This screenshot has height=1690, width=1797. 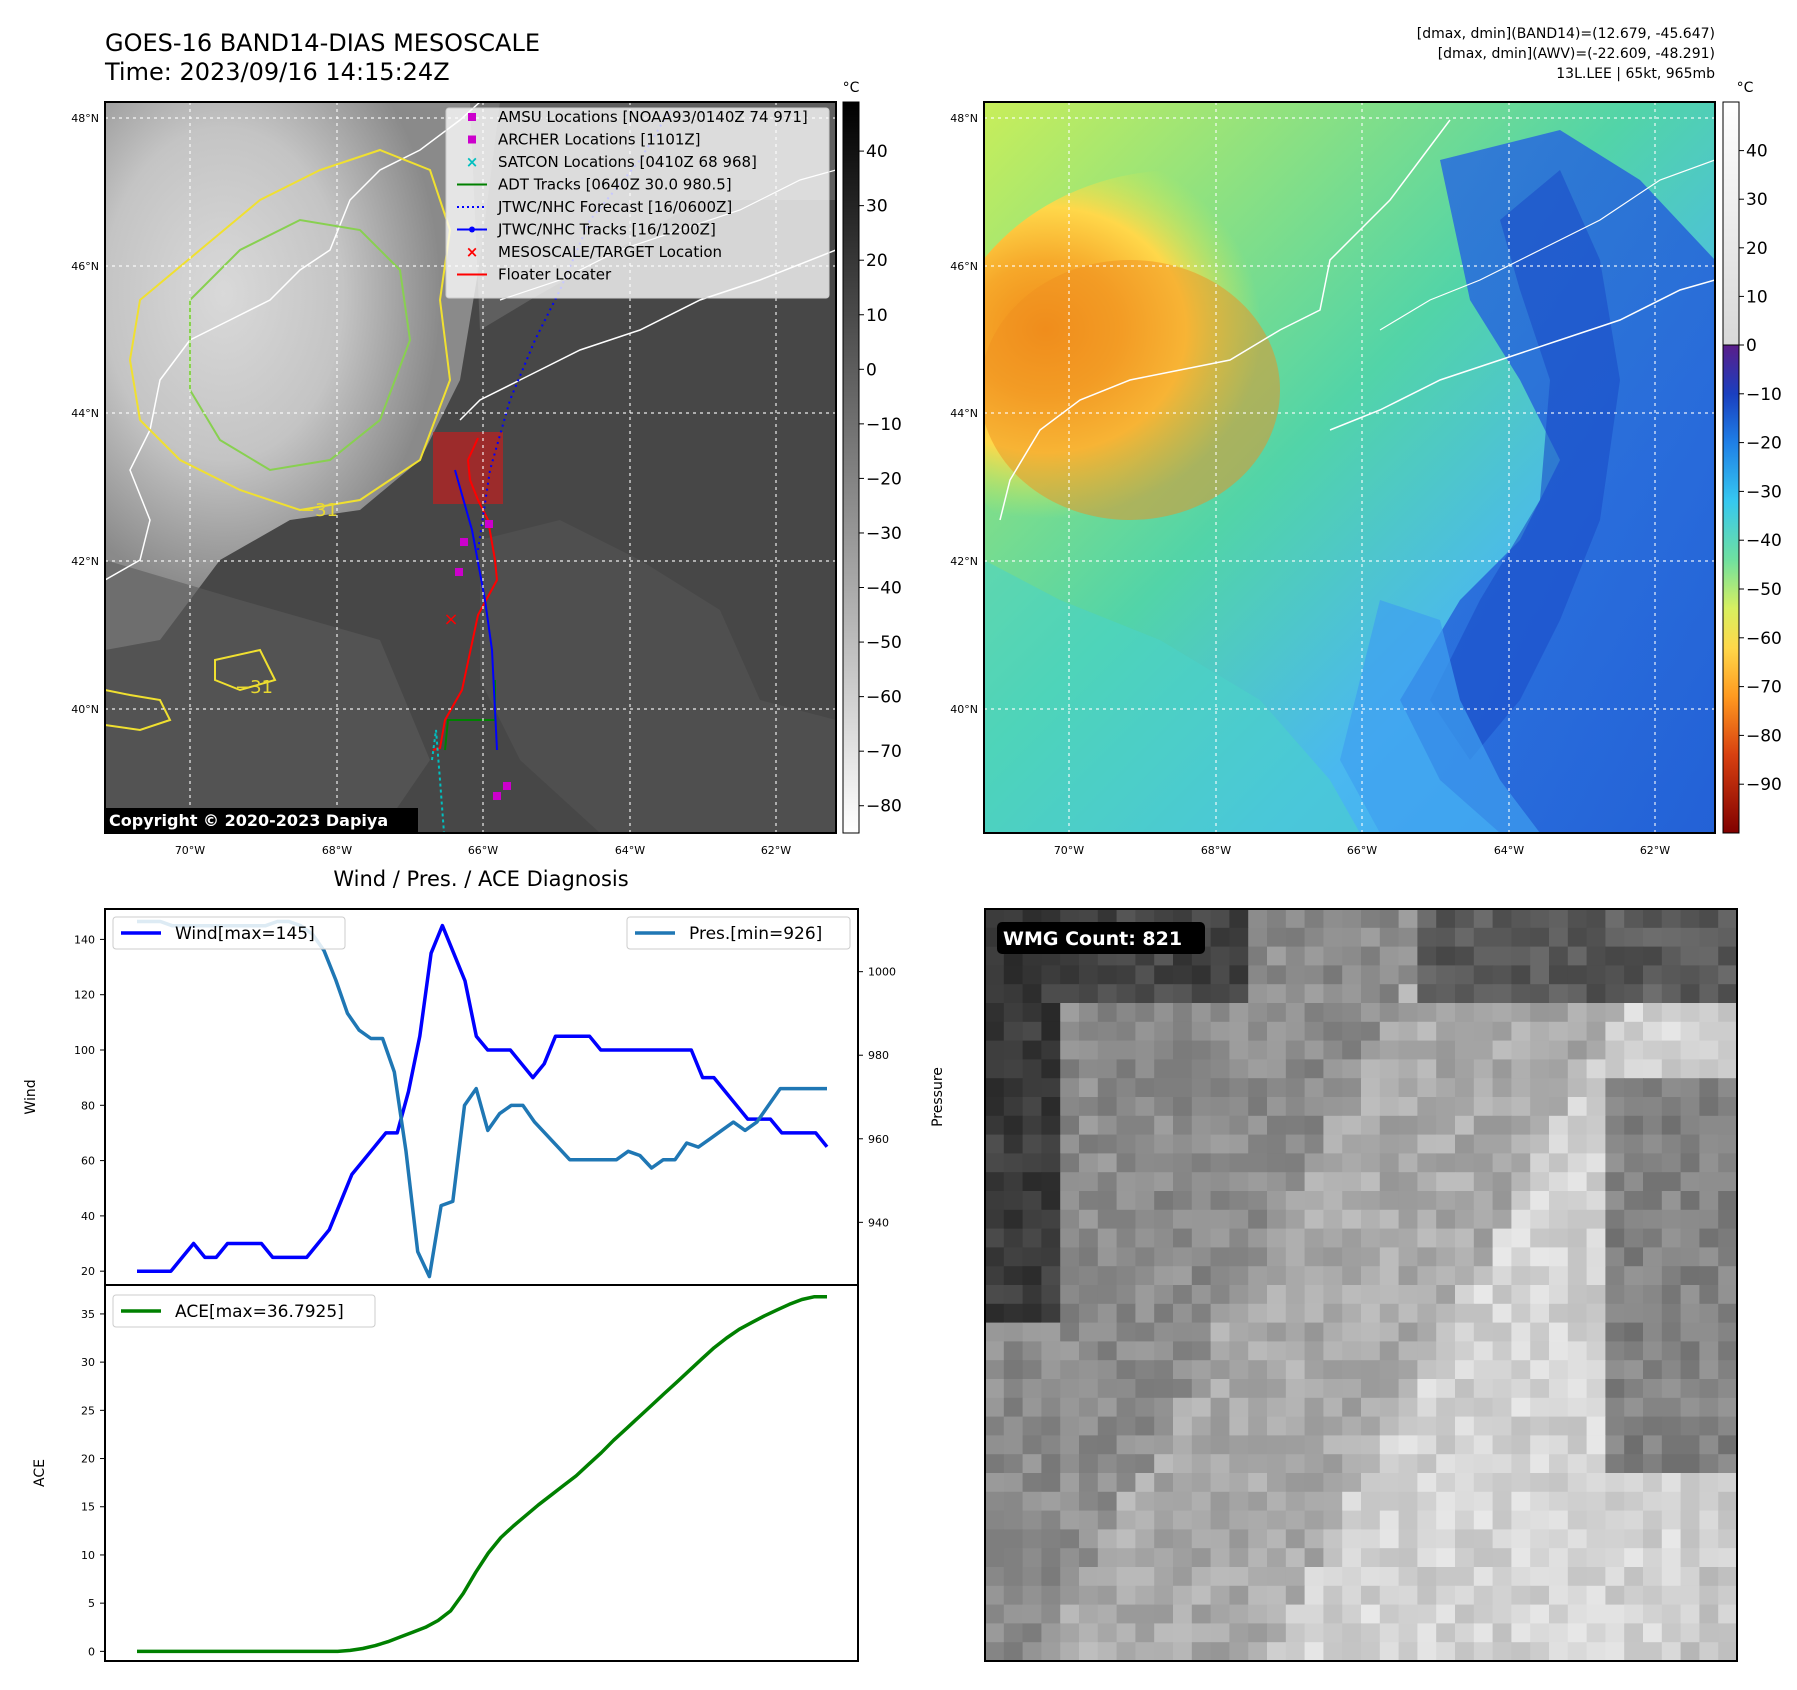 What do you see at coordinates (1101, 938) in the screenshot?
I see `wmg-count-box` at bounding box center [1101, 938].